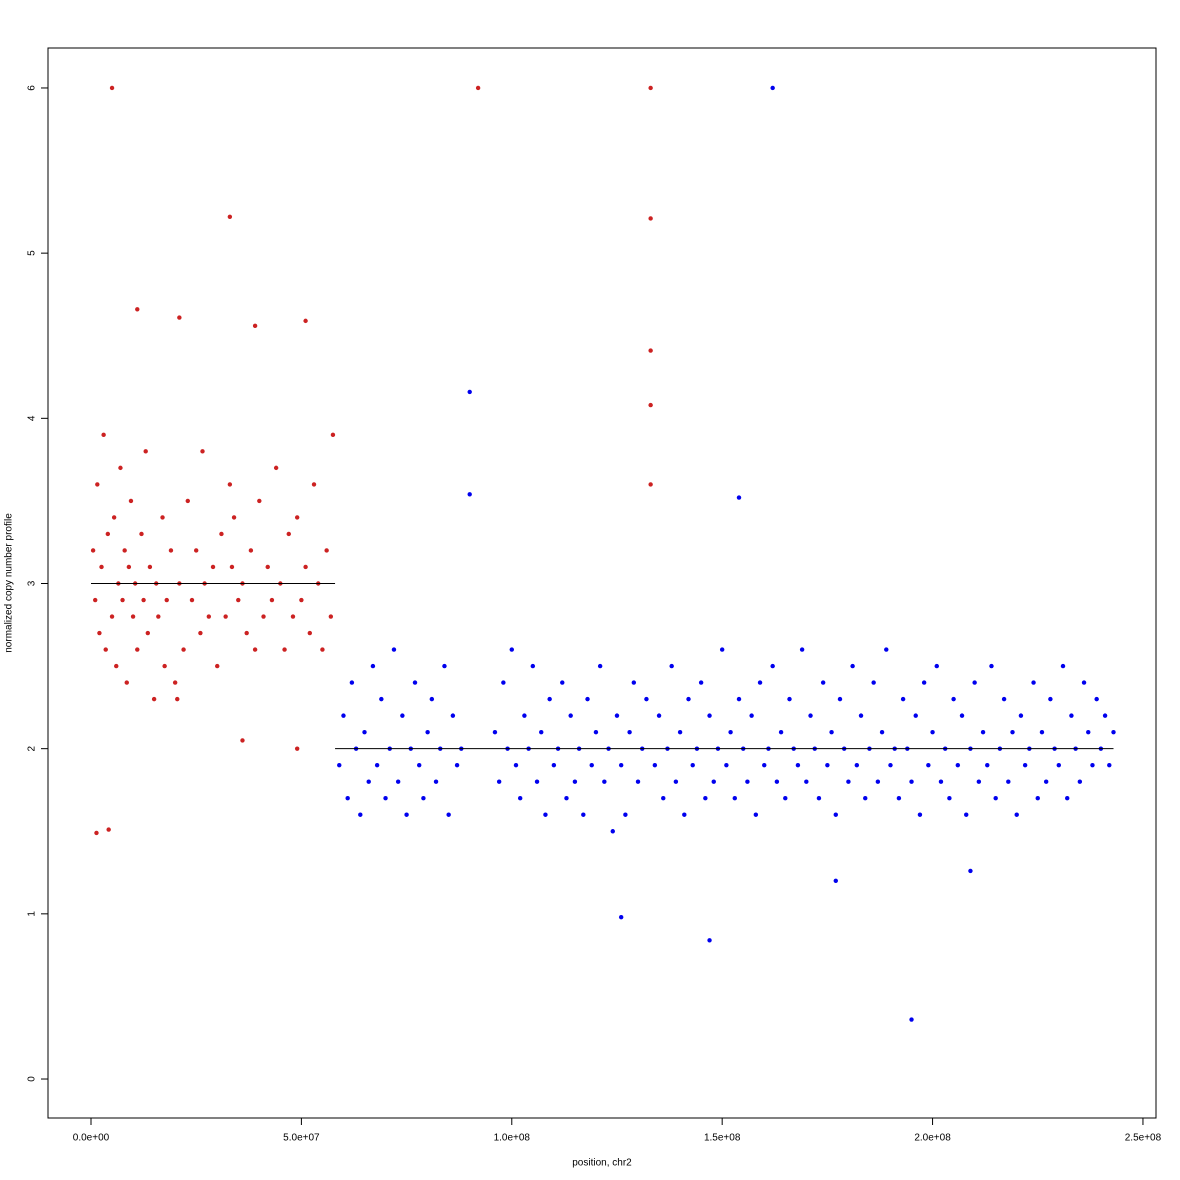  I want to click on y-tick-label: 5, so click(32, 253).